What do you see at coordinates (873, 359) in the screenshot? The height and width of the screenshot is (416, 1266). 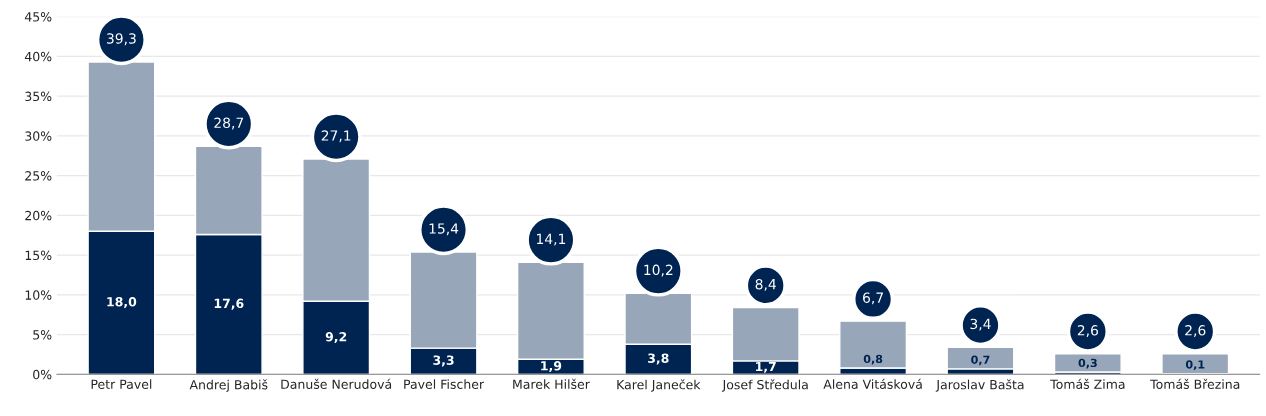 I see `data-label: 0,8` at bounding box center [873, 359].